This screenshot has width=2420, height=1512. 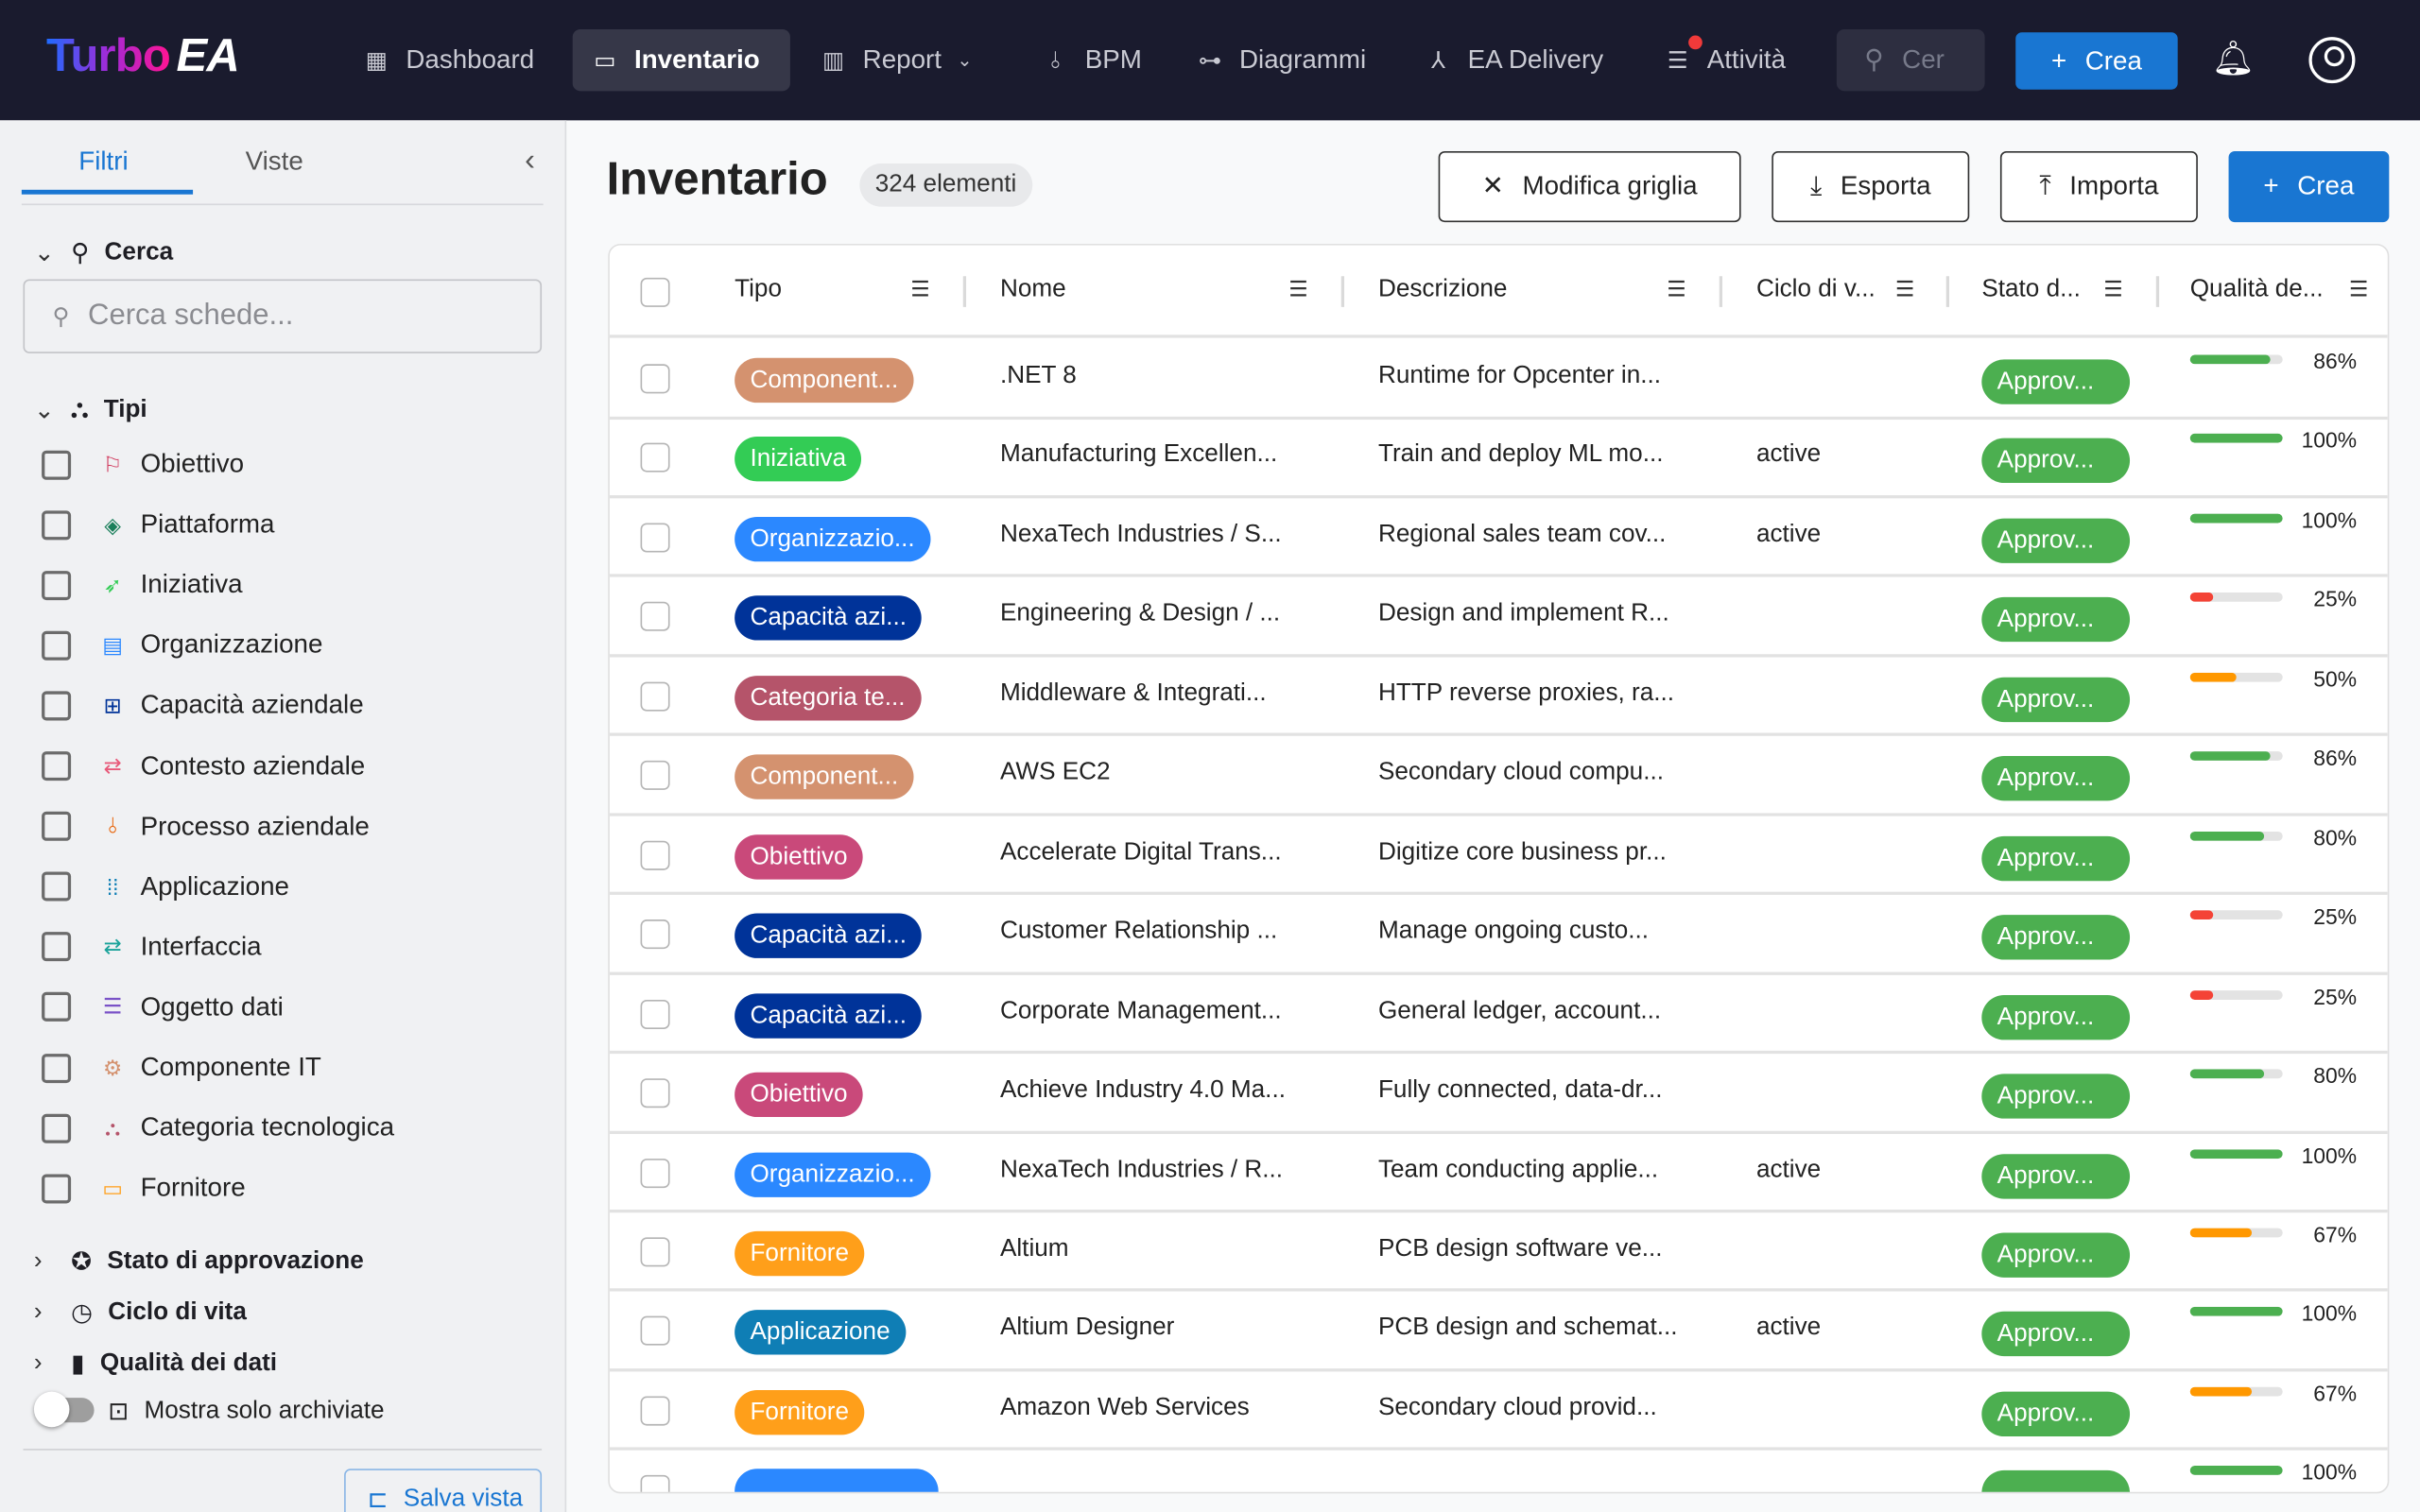 I want to click on card-name: AWS EC2, so click(x=1055, y=772).